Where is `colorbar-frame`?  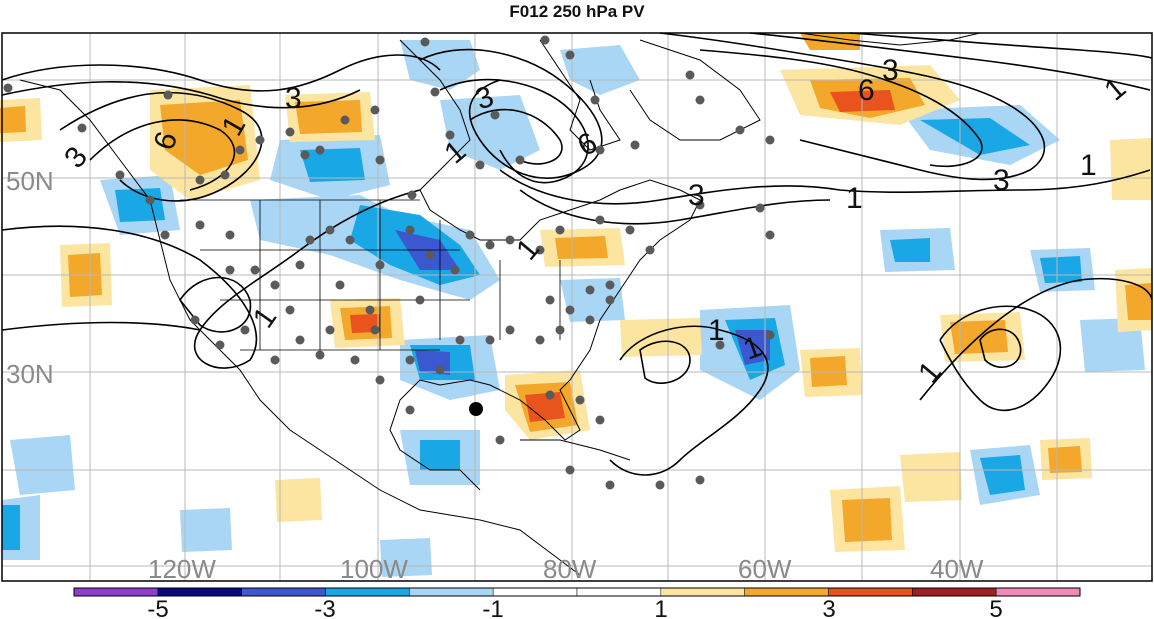
colorbar-frame is located at coordinates (577, 592).